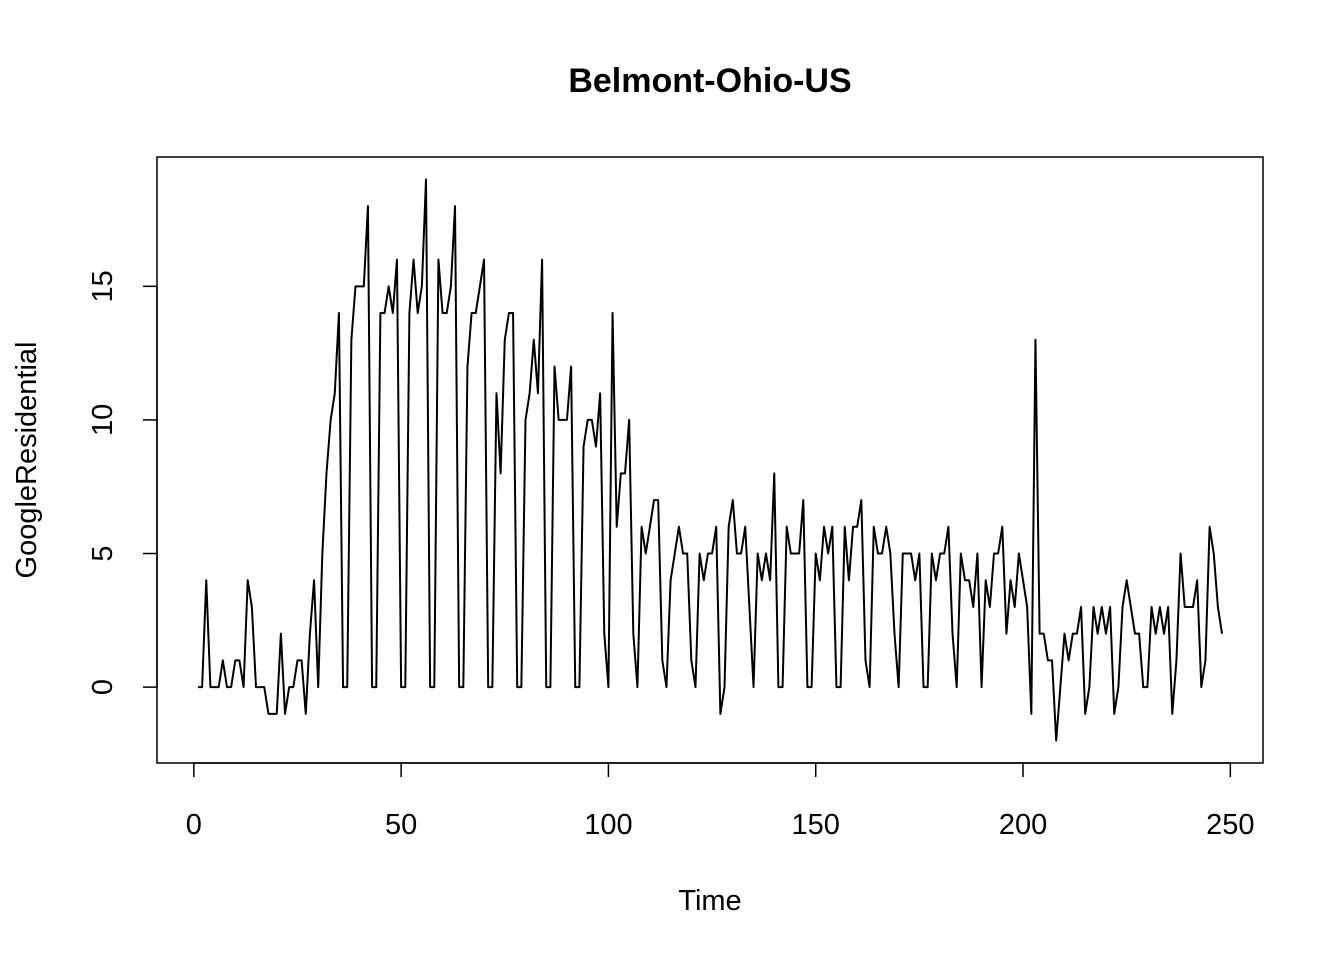 The height and width of the screenshot is (960, 1344). I want to click on y-tick-label: 10, so click(103, 420).